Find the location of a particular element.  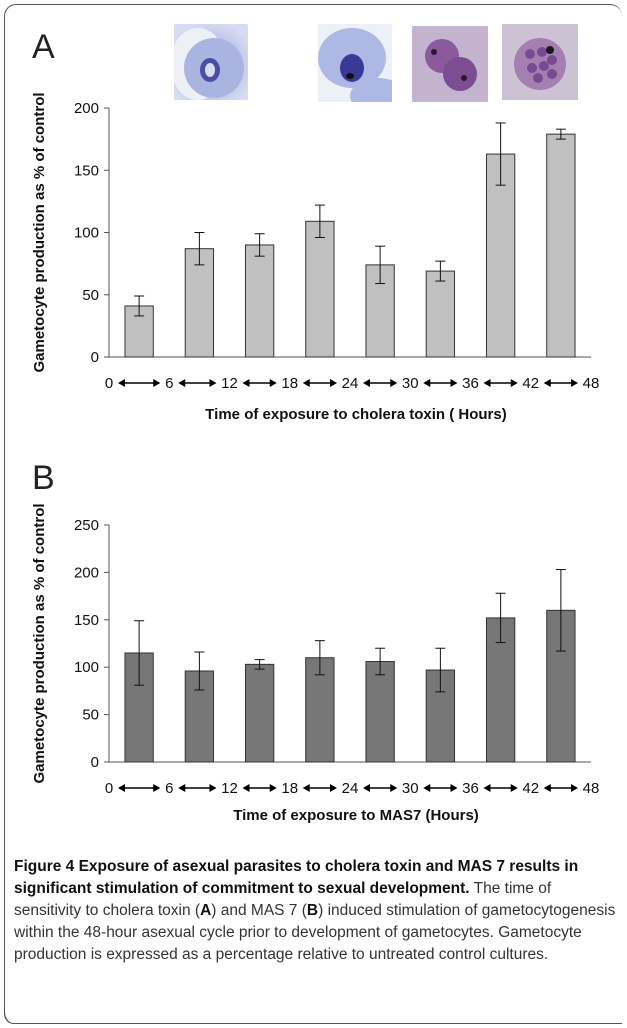

micrograph-trophozoite is located at coordinates (362, 69).